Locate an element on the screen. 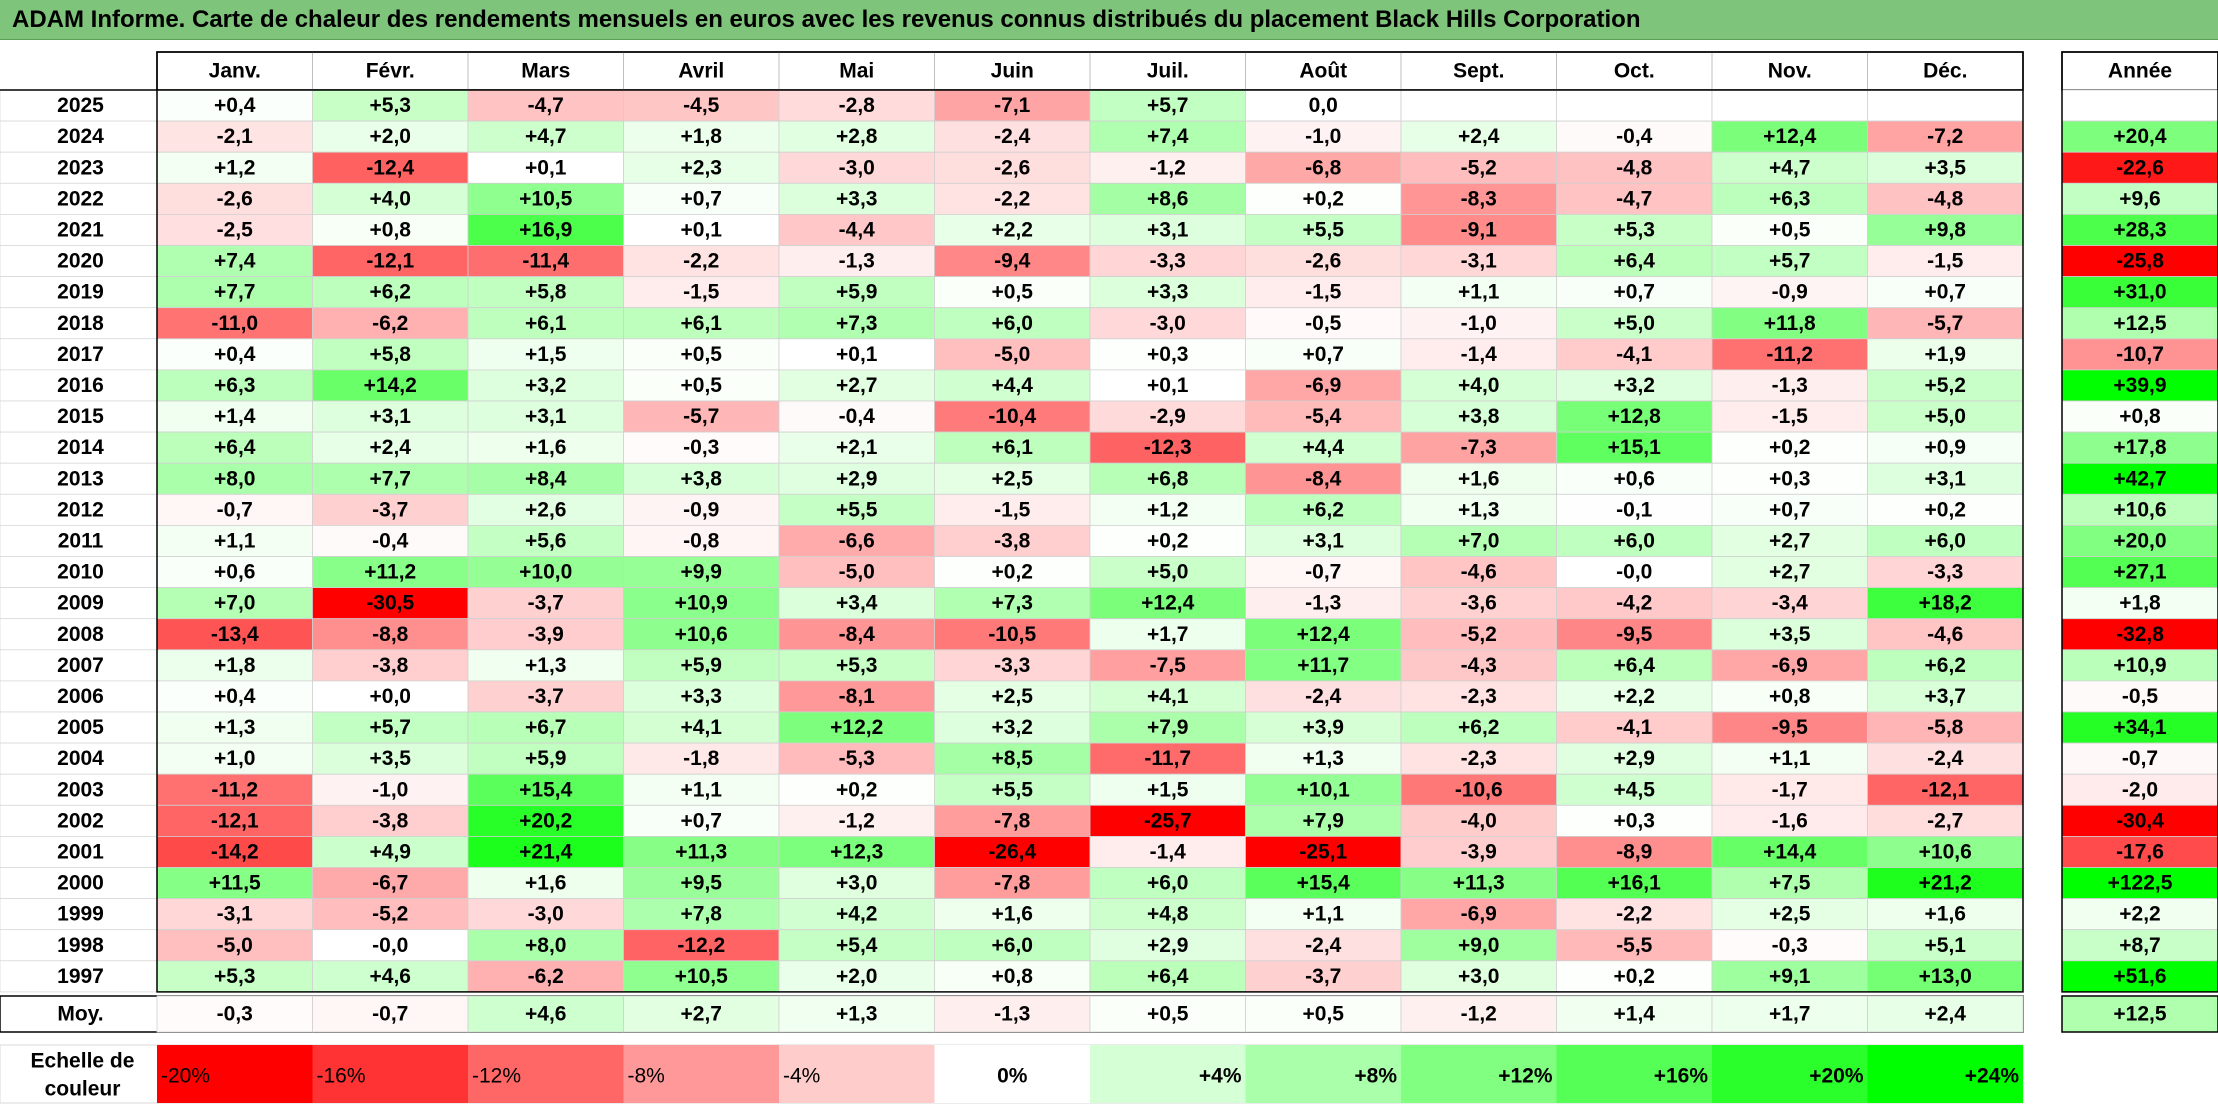  cell-value: +1,2 is located at coordinates (234, 167).